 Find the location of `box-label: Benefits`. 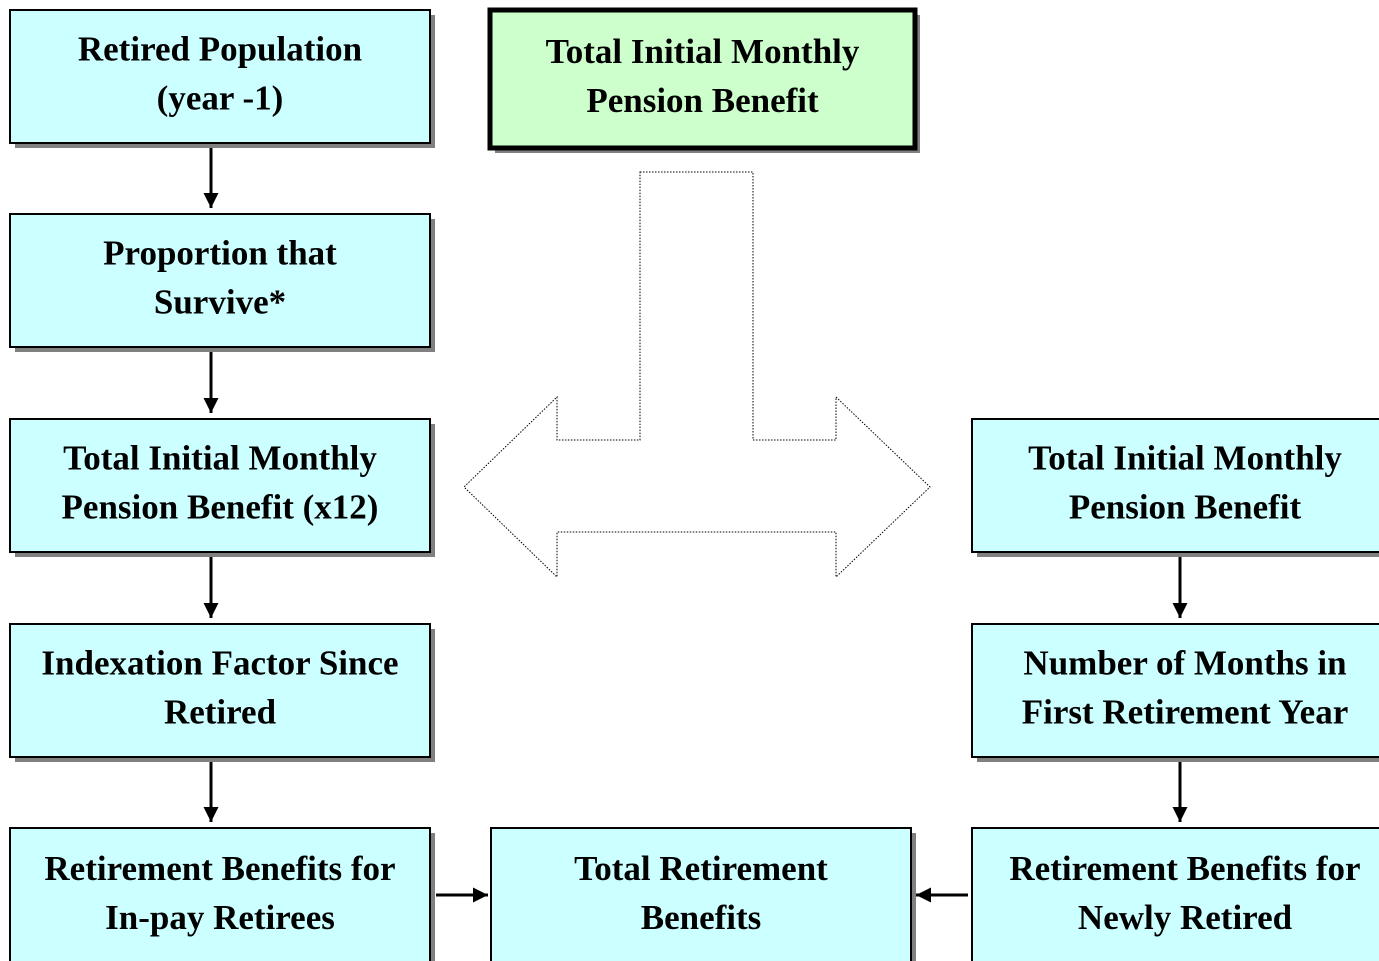

box-label: Benefits is located at coordinates (701, 917).